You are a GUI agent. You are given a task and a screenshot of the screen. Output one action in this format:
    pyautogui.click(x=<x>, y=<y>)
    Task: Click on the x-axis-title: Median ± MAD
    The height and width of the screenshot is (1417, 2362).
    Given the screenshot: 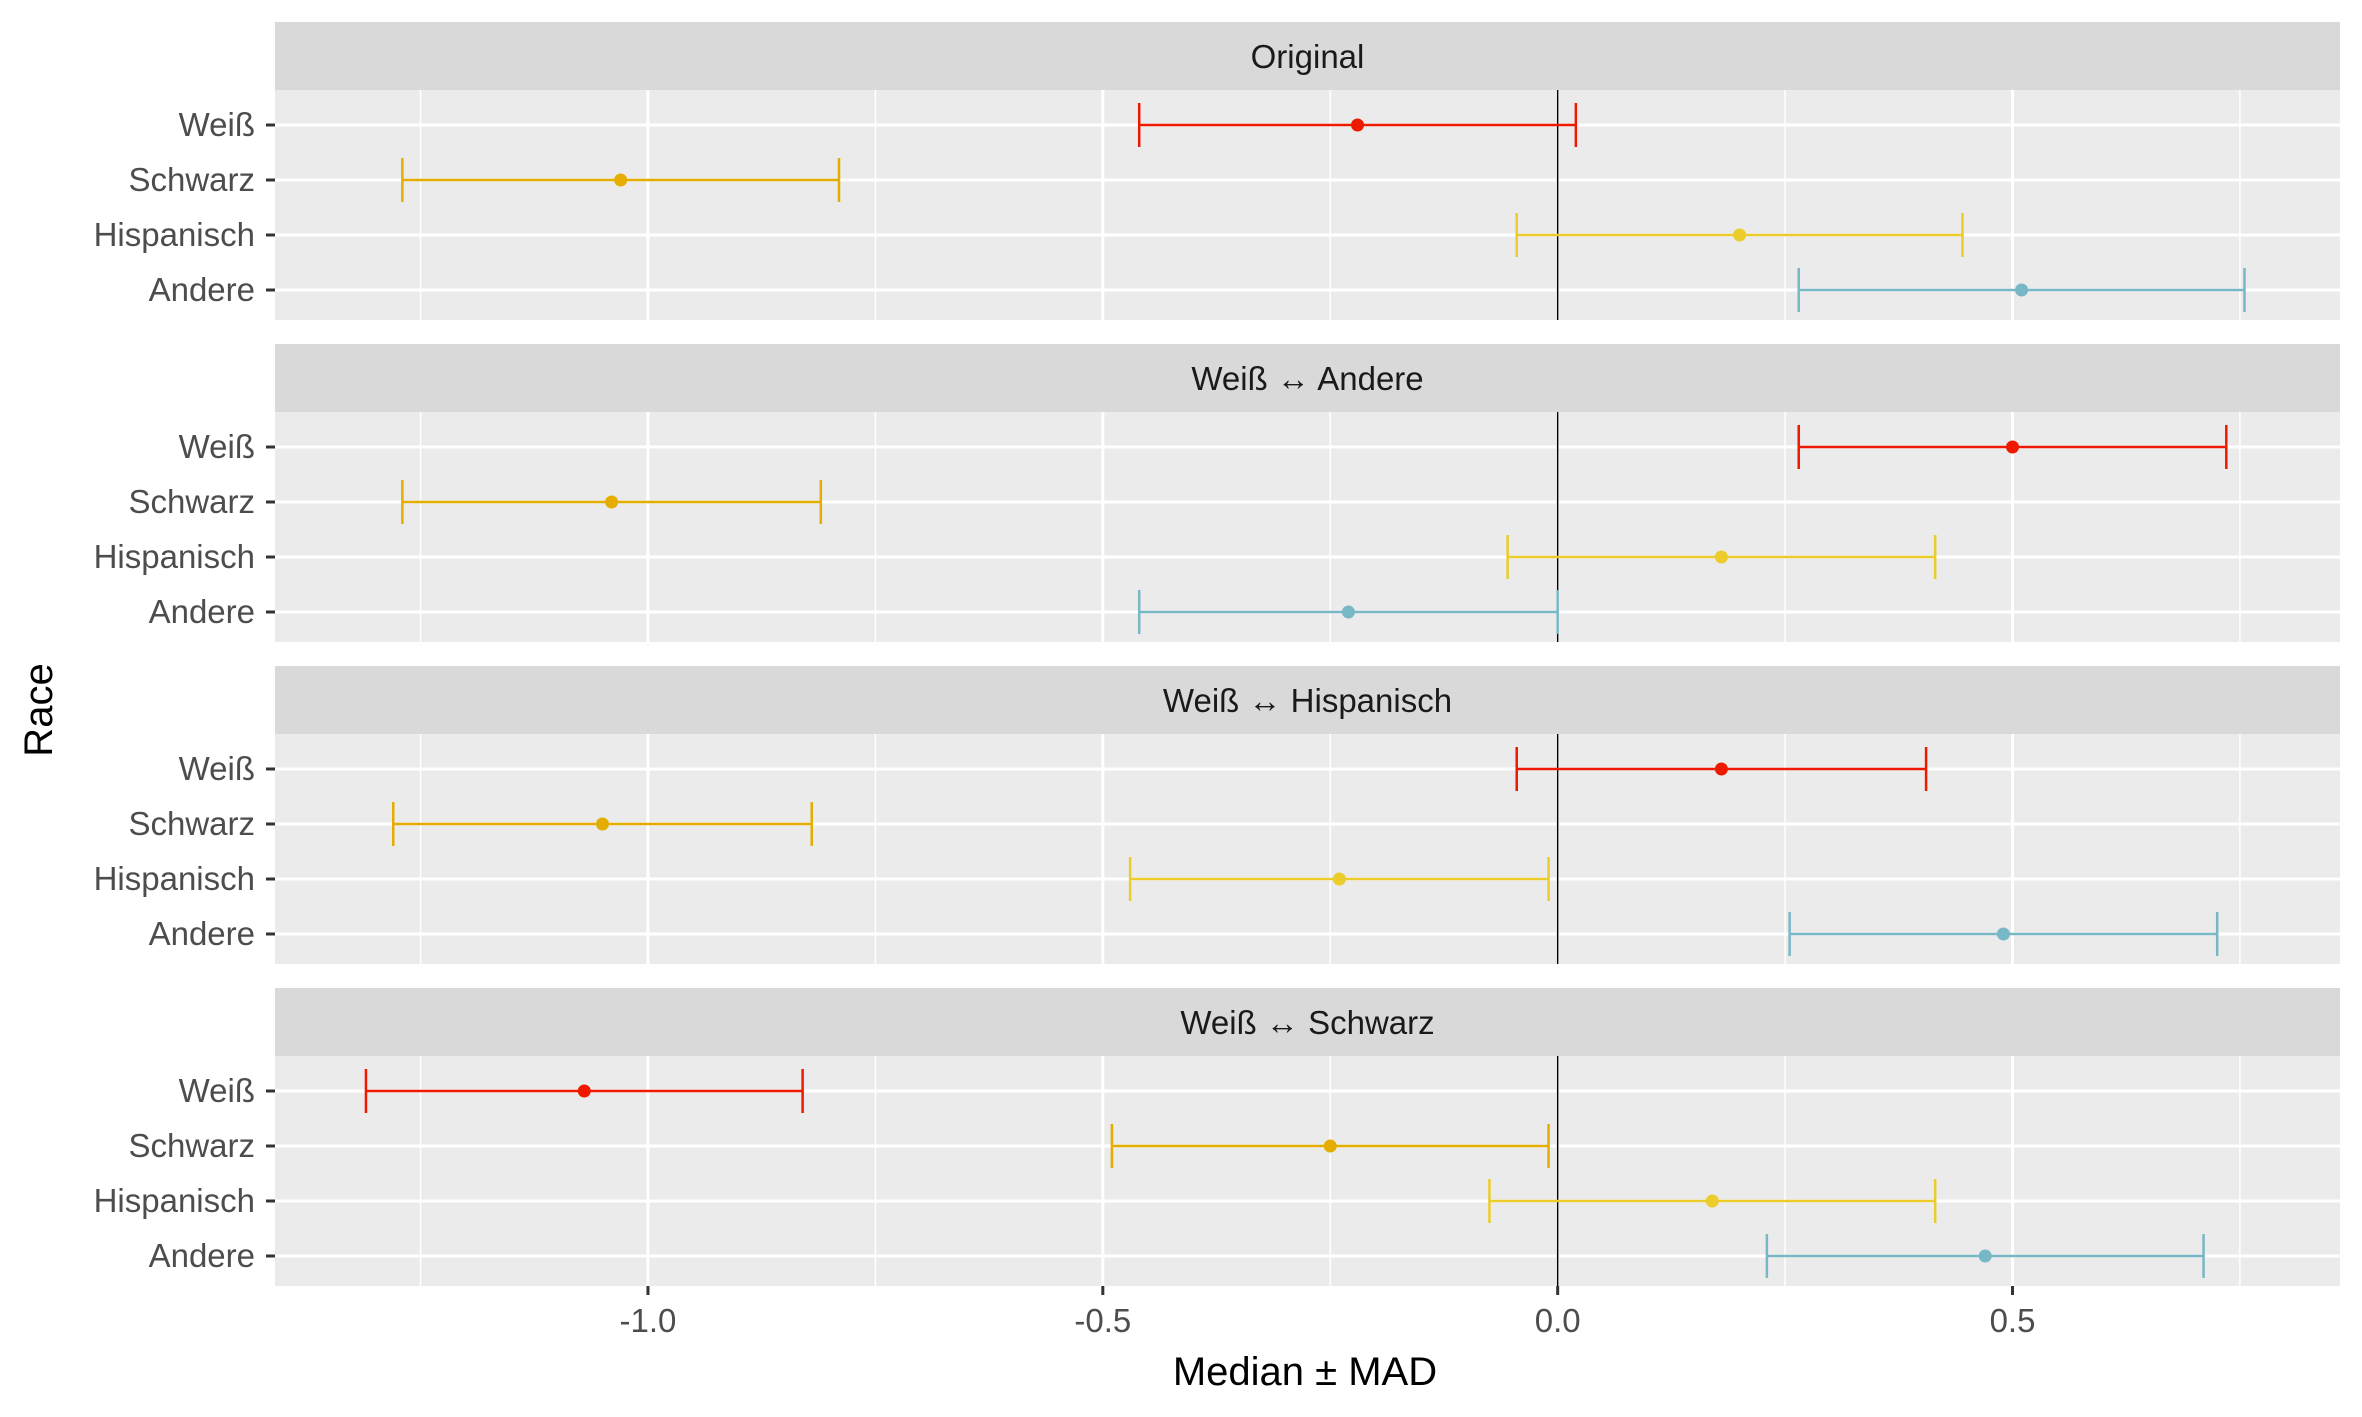 What is the action you would take?
    pyautogui.click(x=1305, y=1372)
    